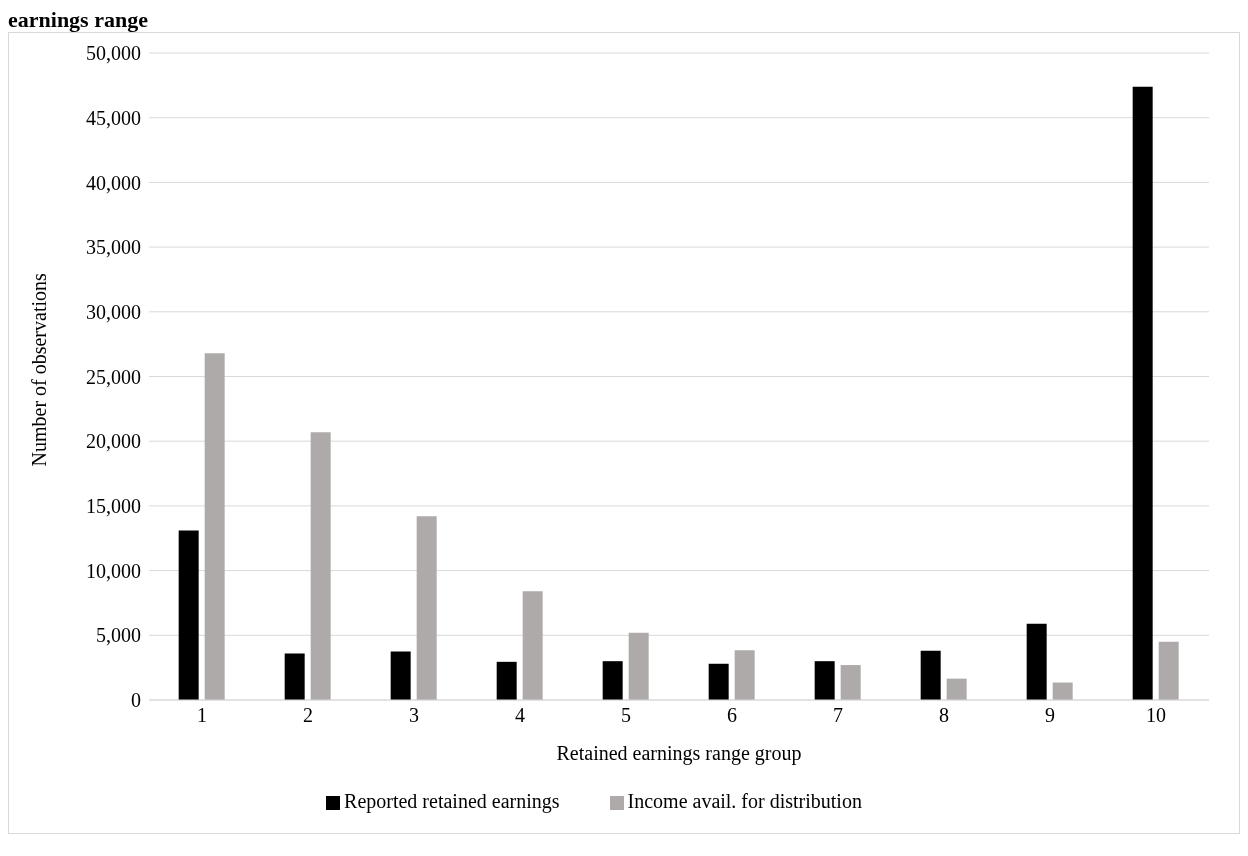  What do you see at coordinates (113, 53) in the screenshot?
I see `y-tick-label: 50,000` at bounding box center [113, 53].